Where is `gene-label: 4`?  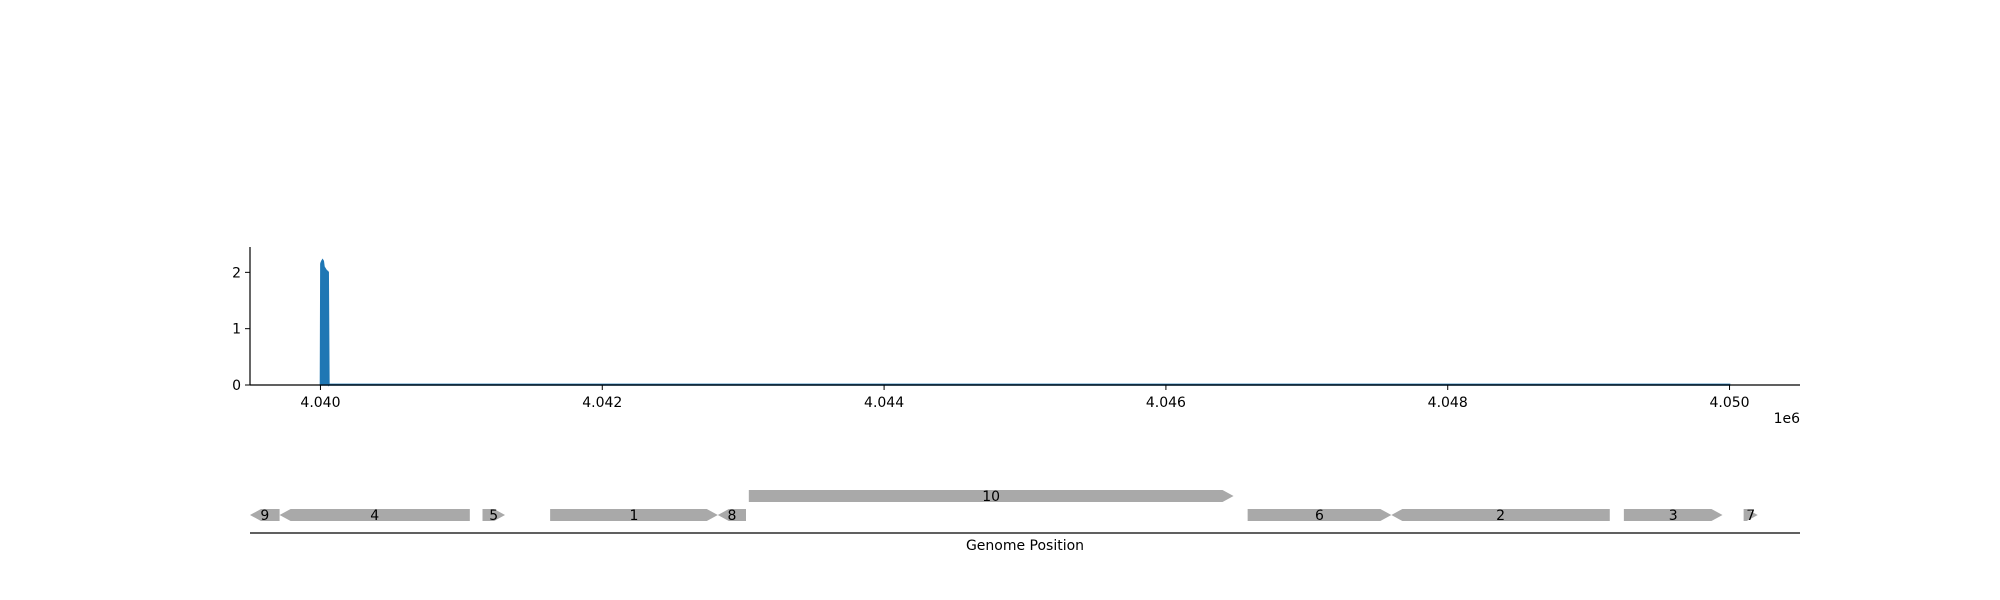 gene-label: 4 is located at coordinates (374, 516).